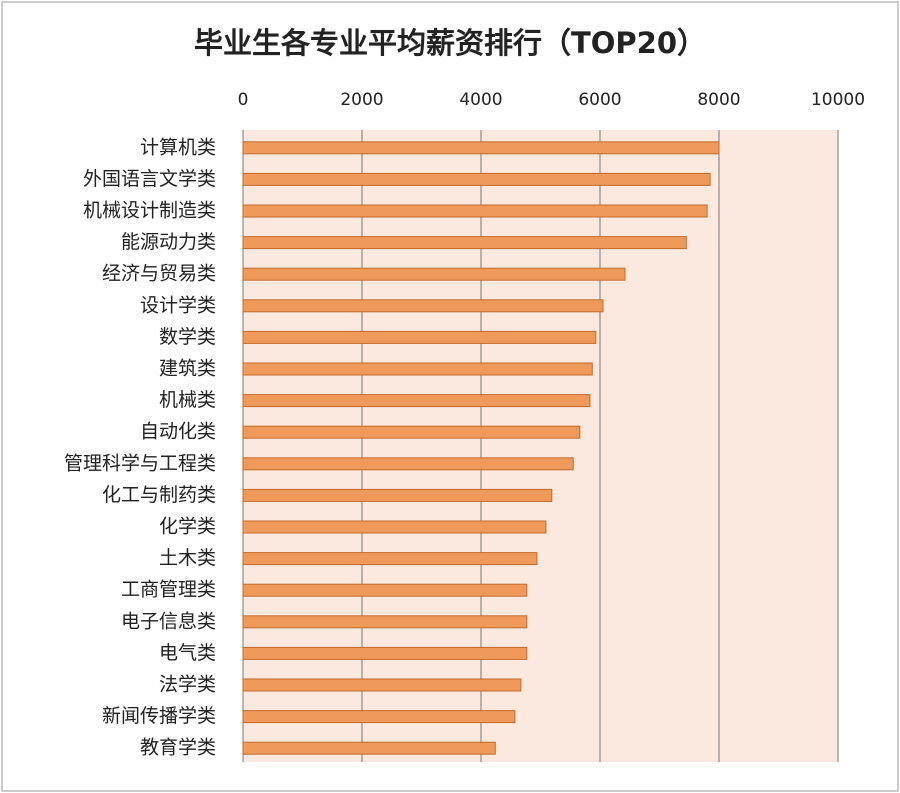  I want to click on y-tick-label: 外国语言文学类, so click(149, 179).